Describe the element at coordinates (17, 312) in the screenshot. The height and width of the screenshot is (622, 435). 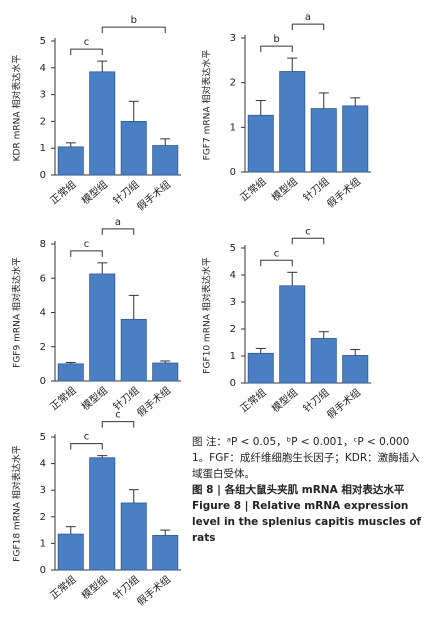
I see `y-axis-label: FGF9 mRNA 相对表达水平` at that location.